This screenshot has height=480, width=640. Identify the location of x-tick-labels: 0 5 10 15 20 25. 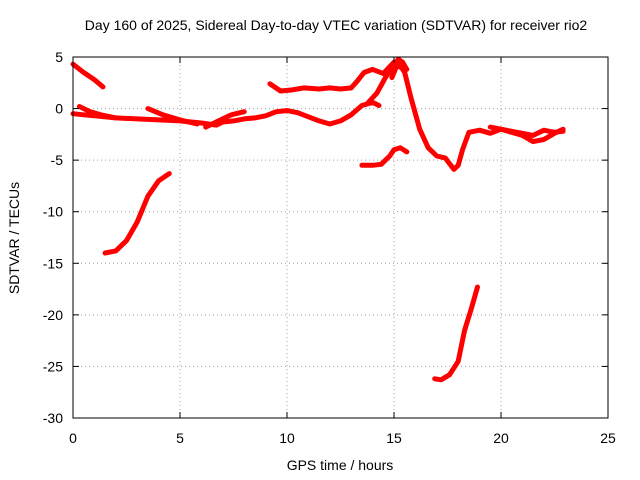
(342, 438).